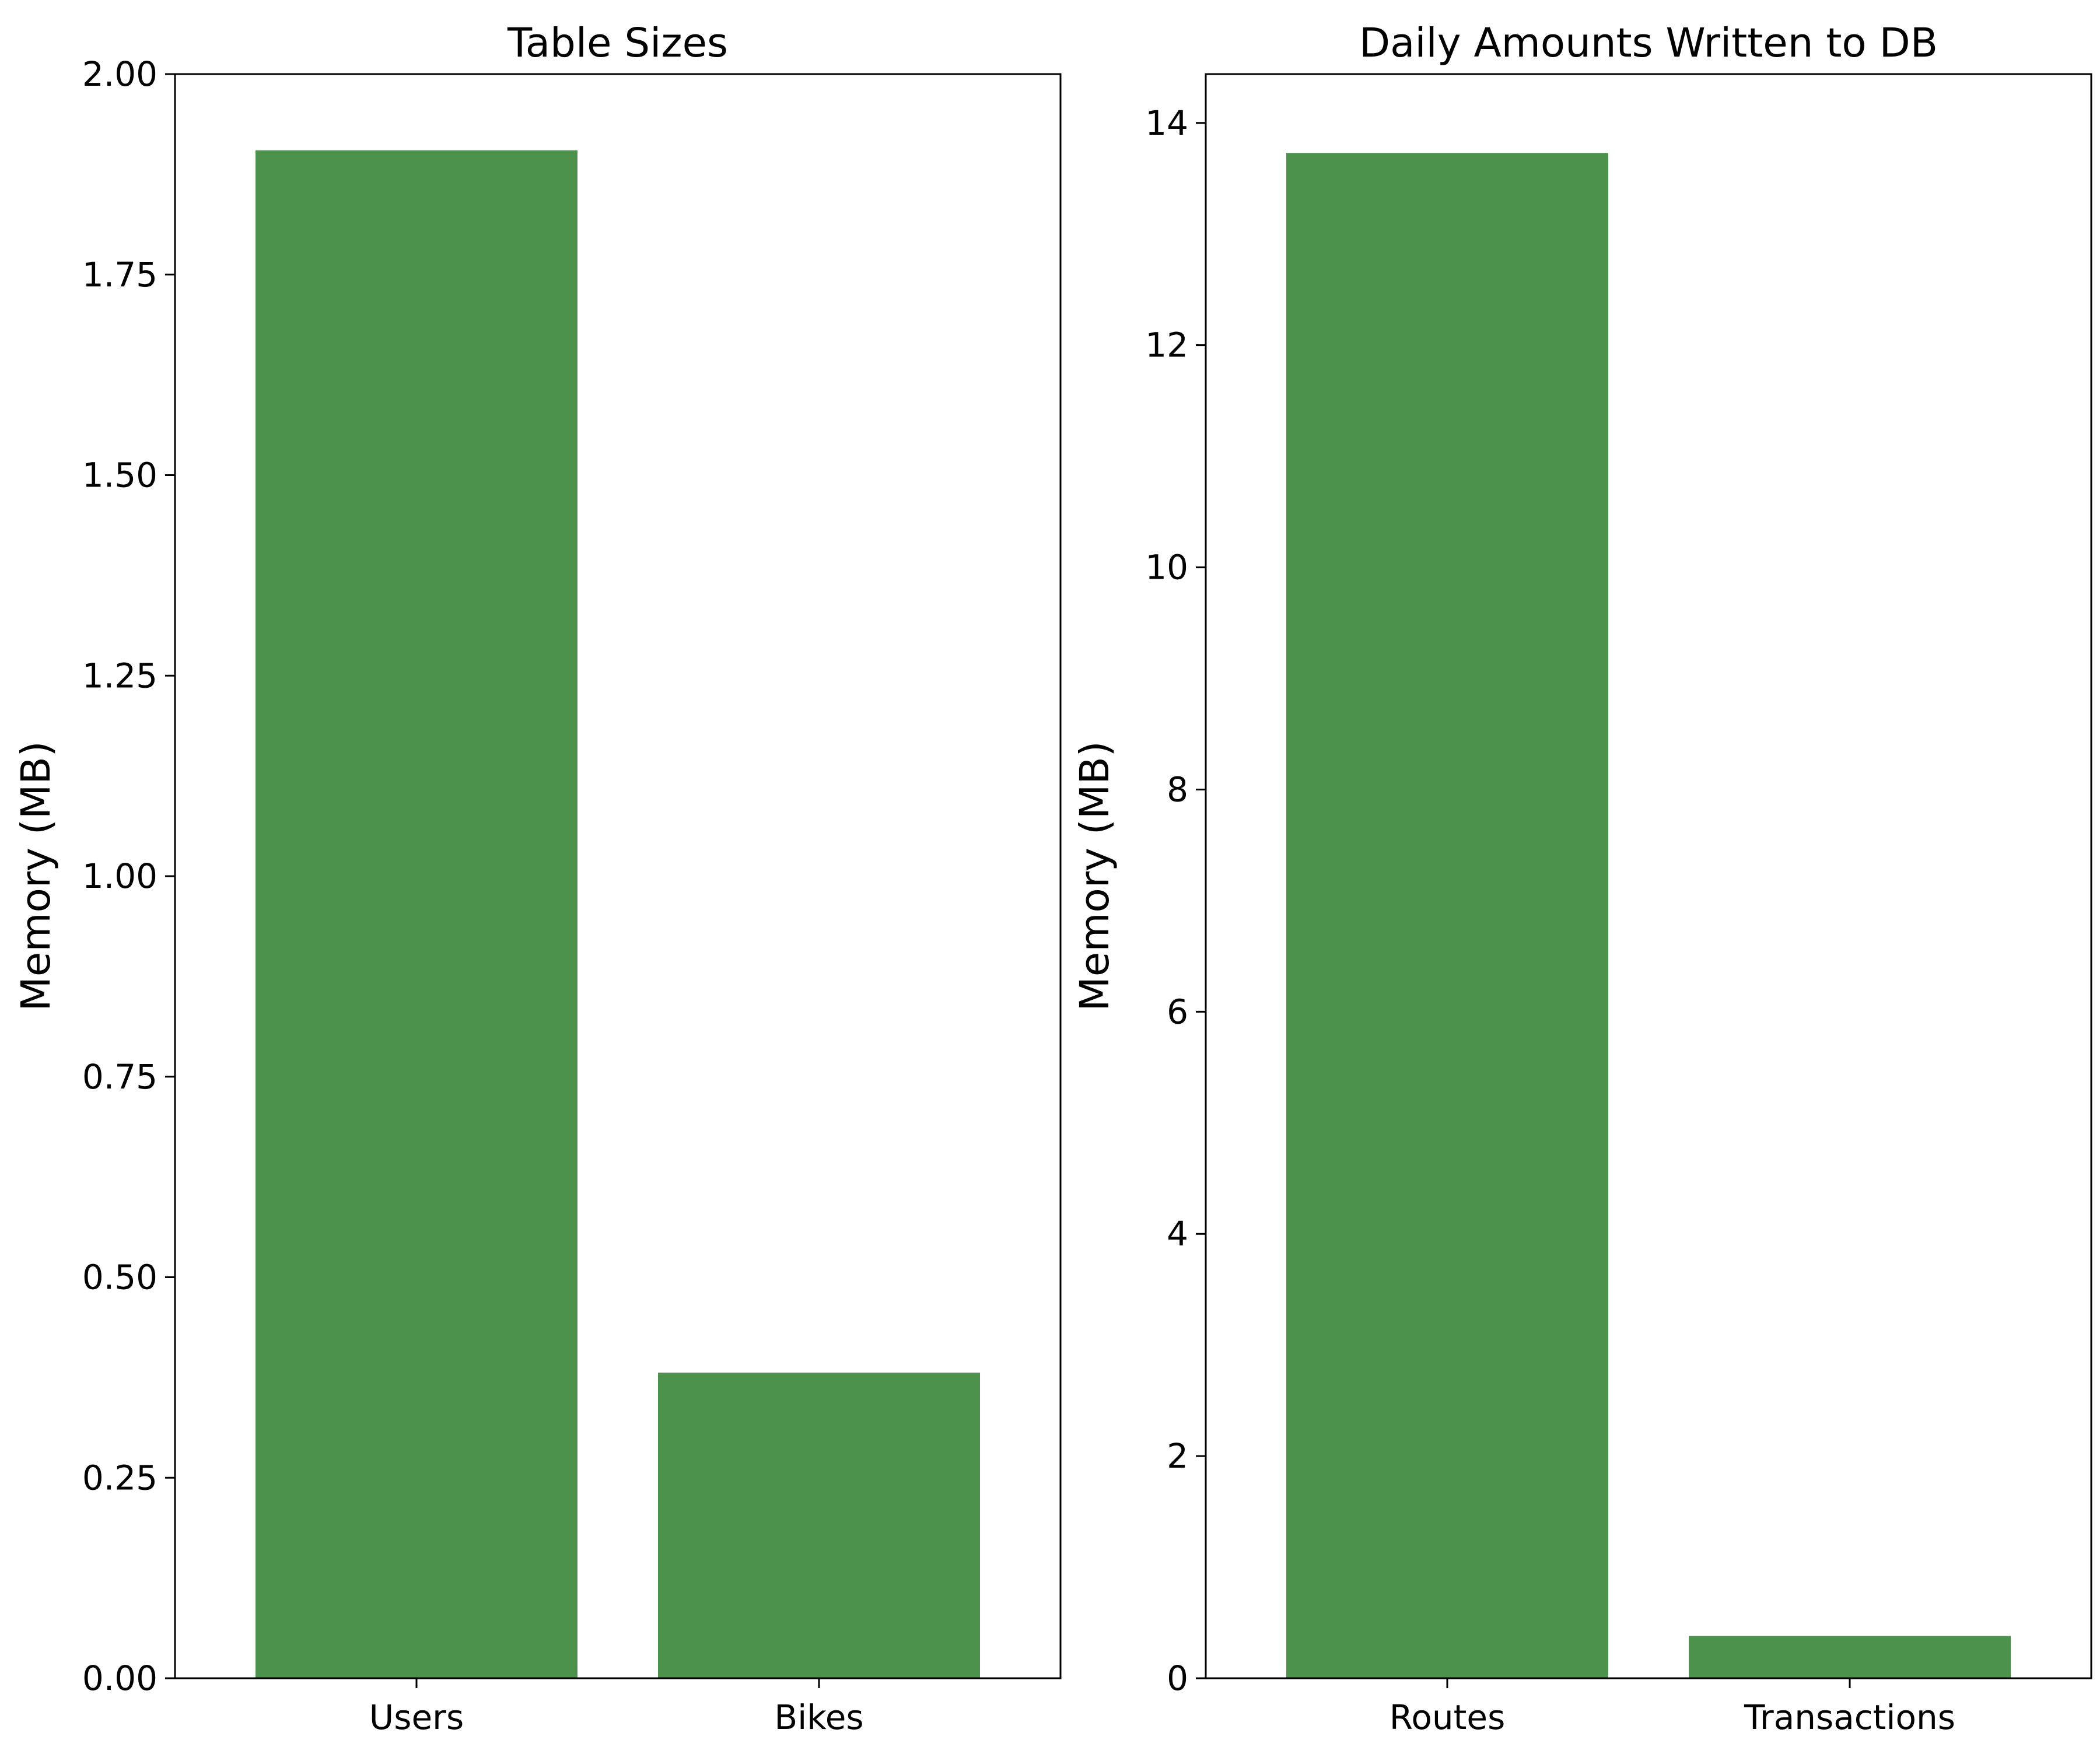 This screenshot has width=2100, height=1750. I want to click on y-tick-label: 2.00, so click(120, 74).